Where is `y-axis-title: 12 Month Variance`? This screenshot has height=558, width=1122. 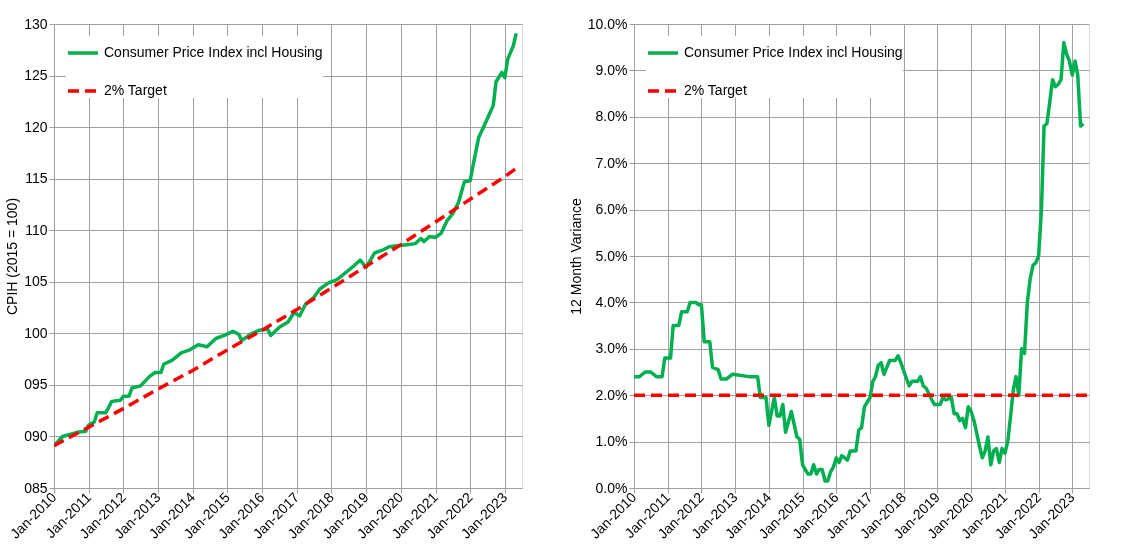 y-axis-title: 12 Month Variance is located at coordinates (575, 256).